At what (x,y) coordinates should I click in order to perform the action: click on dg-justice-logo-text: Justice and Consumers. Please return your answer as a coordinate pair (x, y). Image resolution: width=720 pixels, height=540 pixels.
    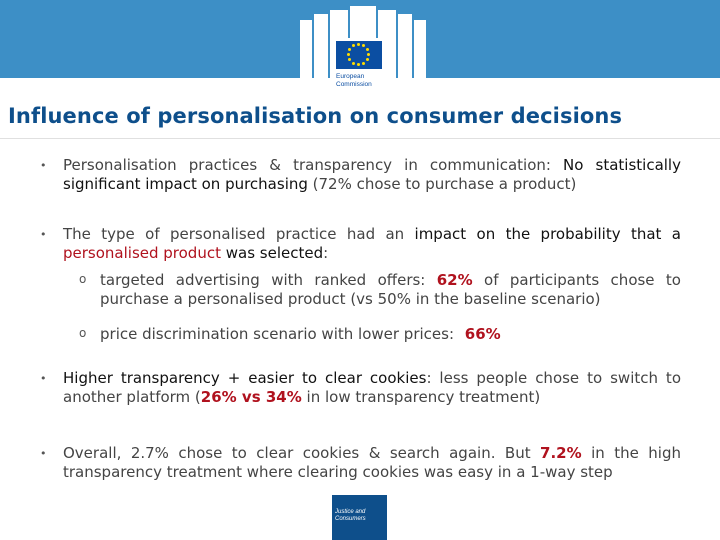
    Looking at the image, I should click on (350, 516).